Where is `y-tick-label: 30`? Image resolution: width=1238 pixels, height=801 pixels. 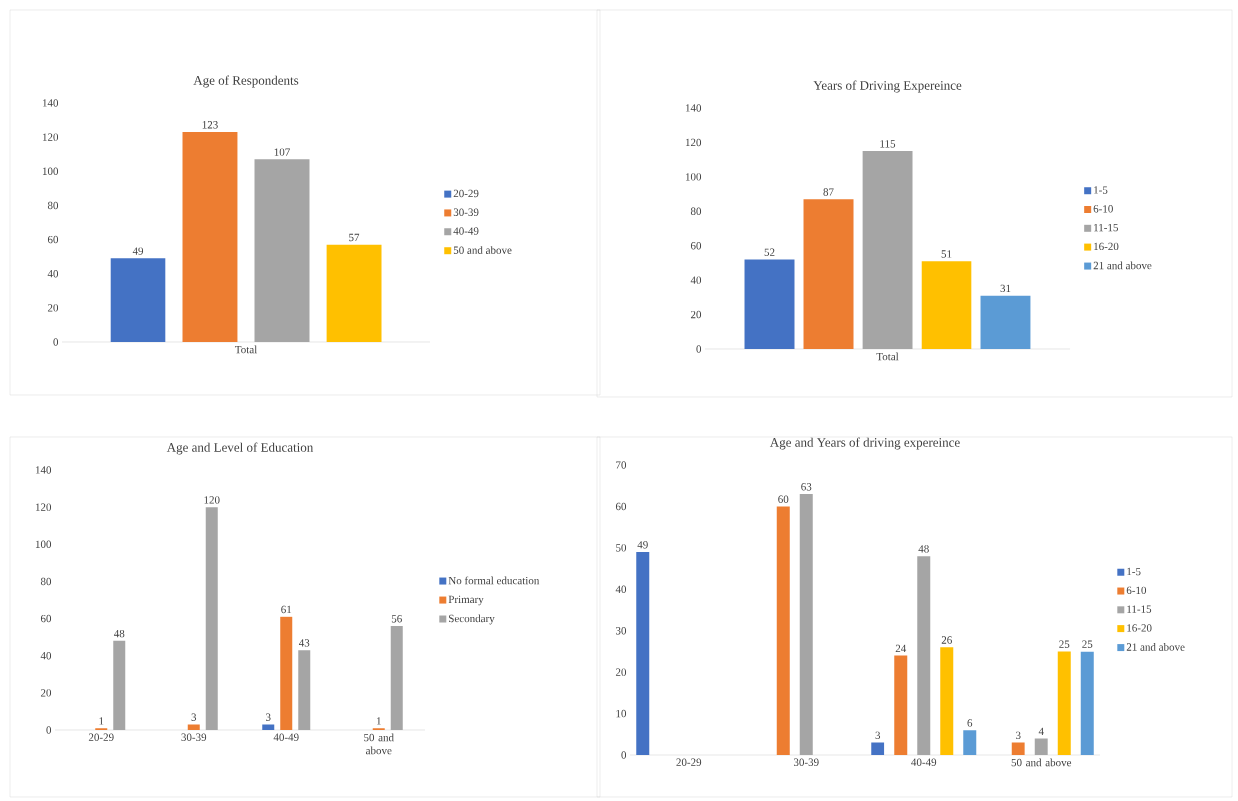 y-tick-label: 30 is located at coordinates (621, 631).